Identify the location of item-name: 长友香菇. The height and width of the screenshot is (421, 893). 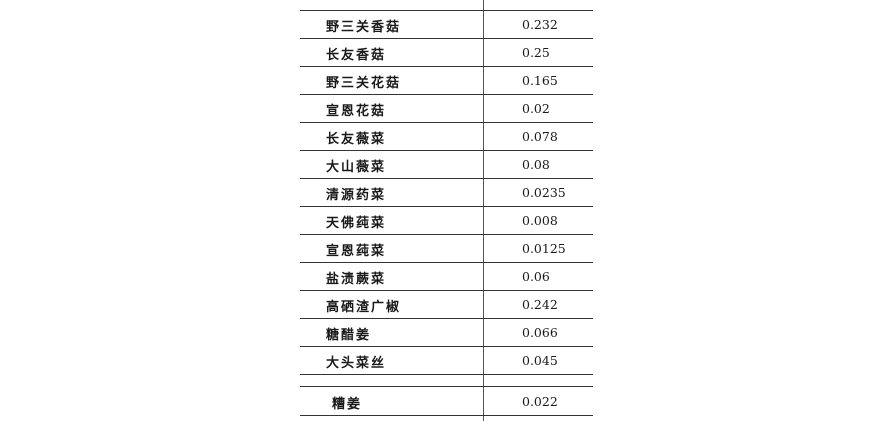
(356, 55).